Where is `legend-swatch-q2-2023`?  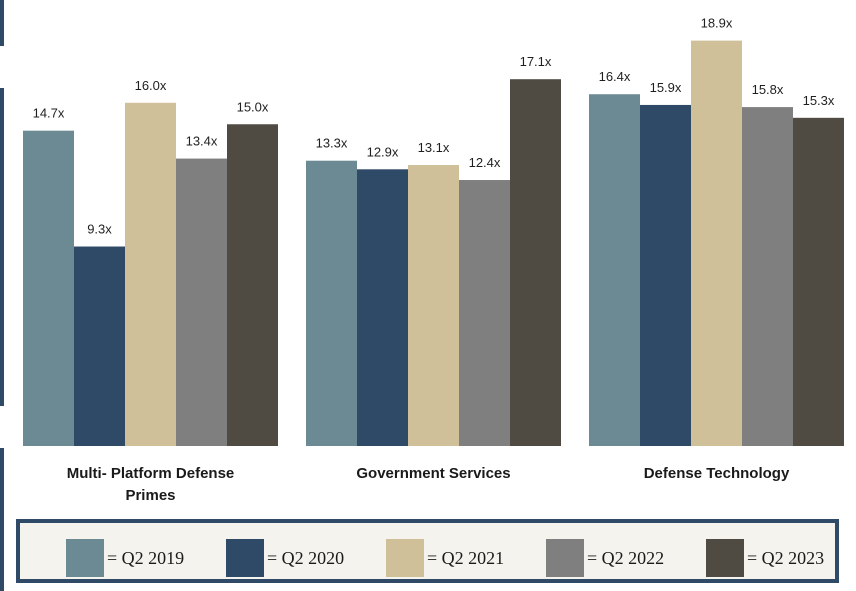
legend-swatch-q2-2023 is located at coordinates (725, 558).